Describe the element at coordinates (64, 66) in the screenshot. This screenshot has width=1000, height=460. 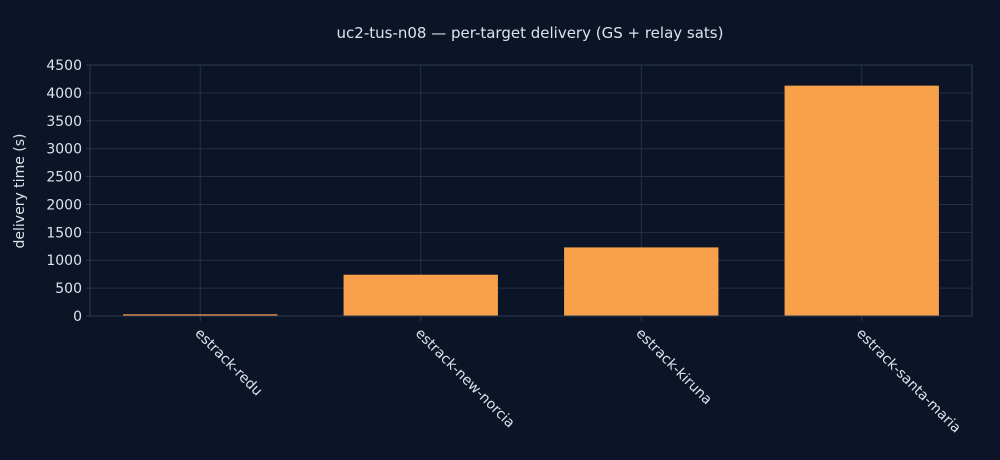
I see `y-tick-label: 4500` at that location.